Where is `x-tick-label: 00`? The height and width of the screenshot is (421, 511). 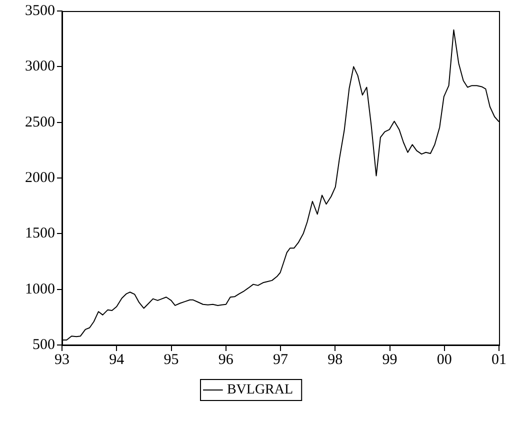
x-tick-label: 00 is located at coordinates (444, 360).